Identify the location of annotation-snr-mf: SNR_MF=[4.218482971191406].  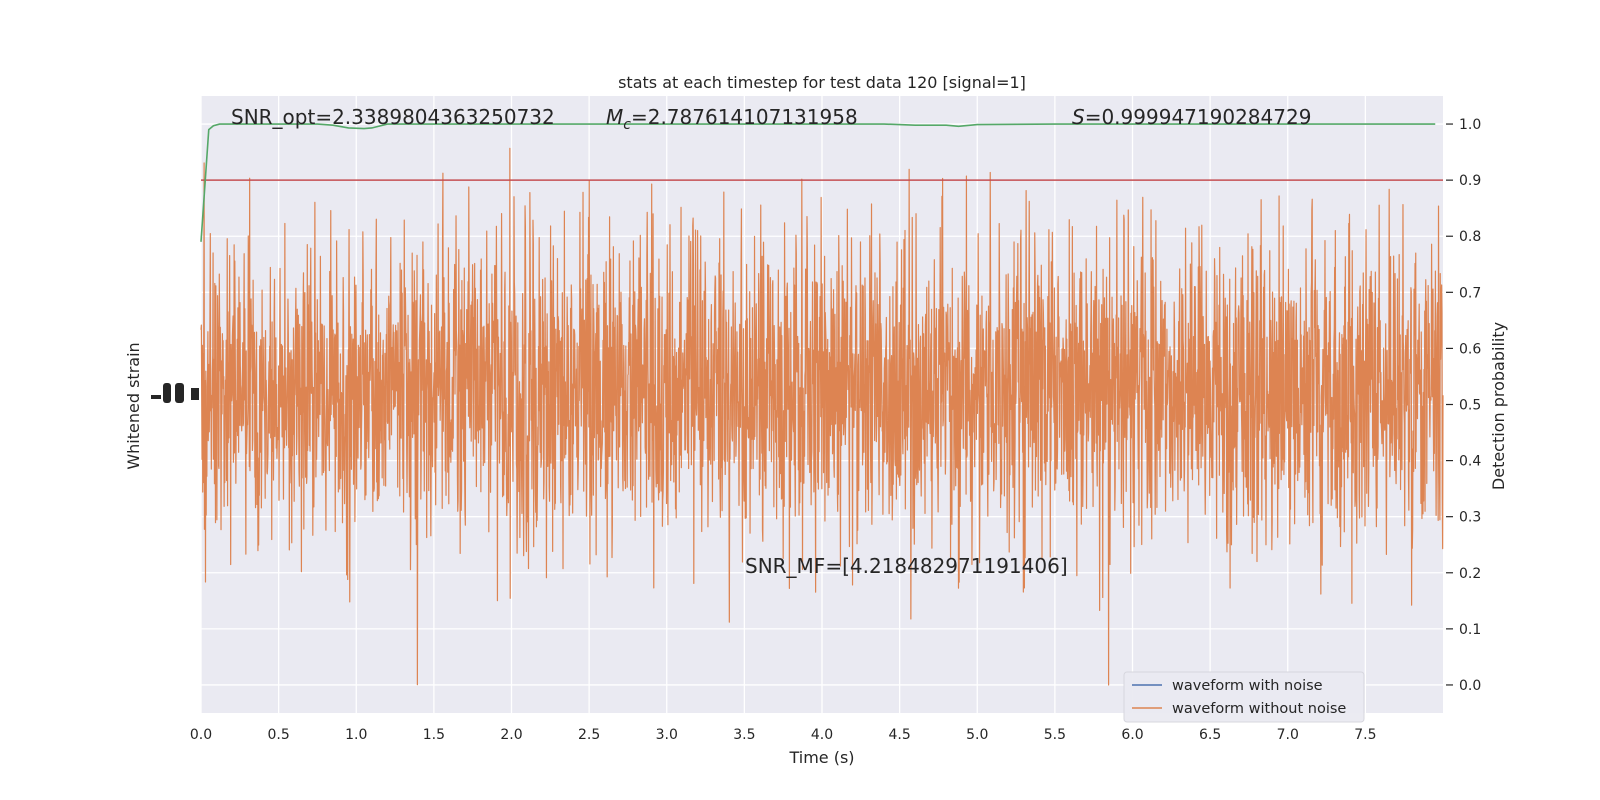
(906, 566).